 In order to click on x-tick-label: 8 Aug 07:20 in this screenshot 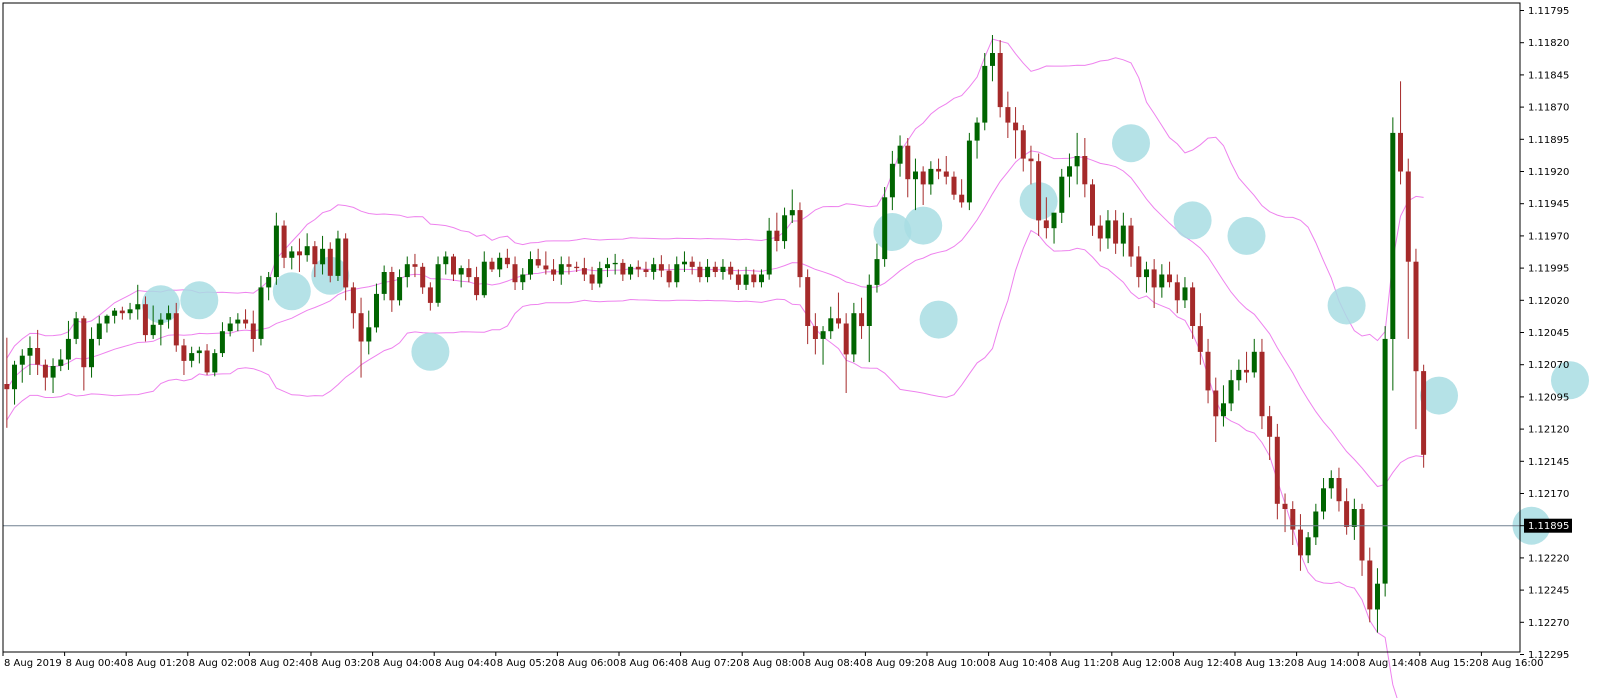, I will do `click(712, 663)`.